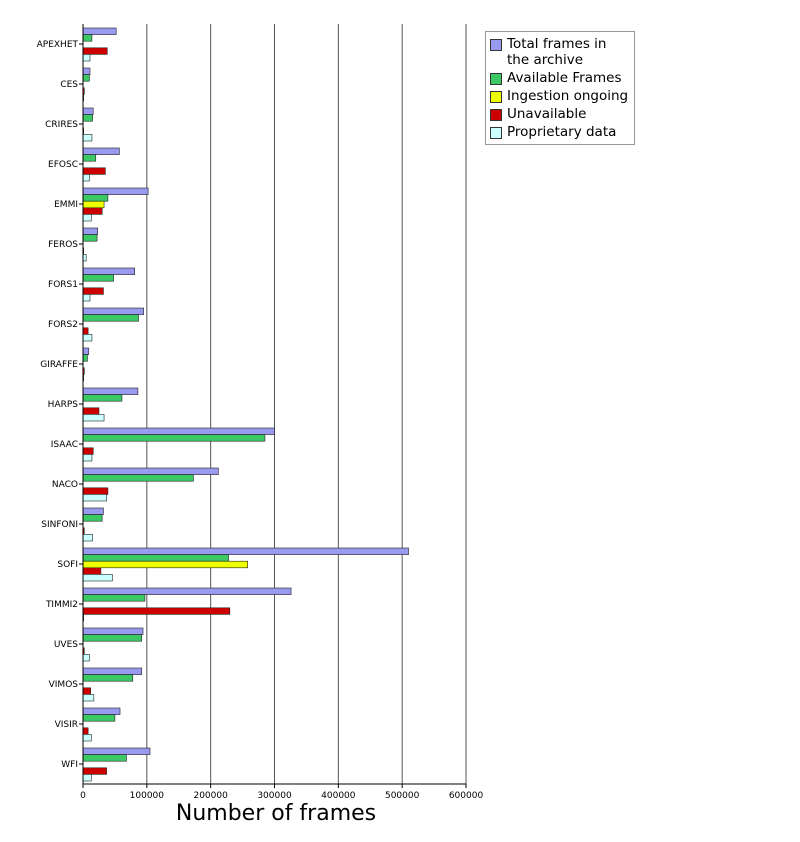  Describe the element at coordinates (66, 645) in the screenshot. I see `y-tick-label-uves: UVES` at that location.